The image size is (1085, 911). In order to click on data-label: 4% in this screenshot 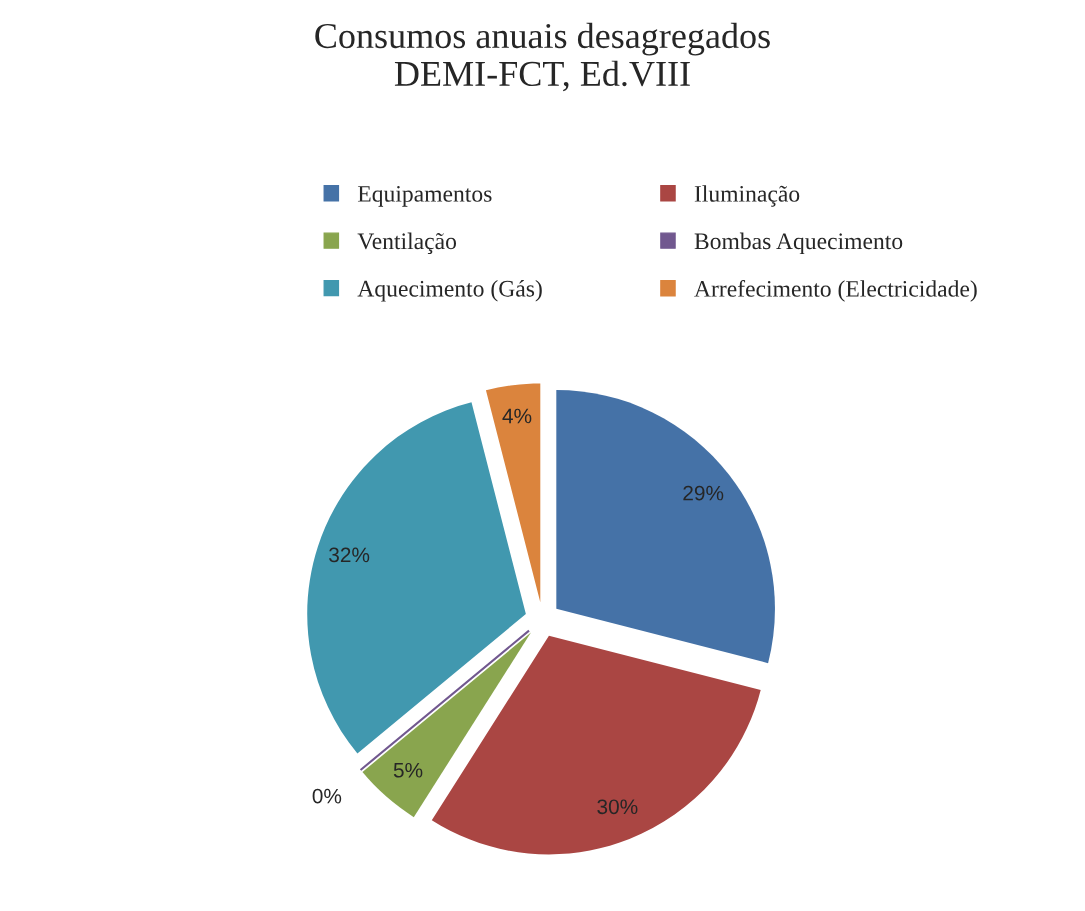, I will do `click(517, 416)`.